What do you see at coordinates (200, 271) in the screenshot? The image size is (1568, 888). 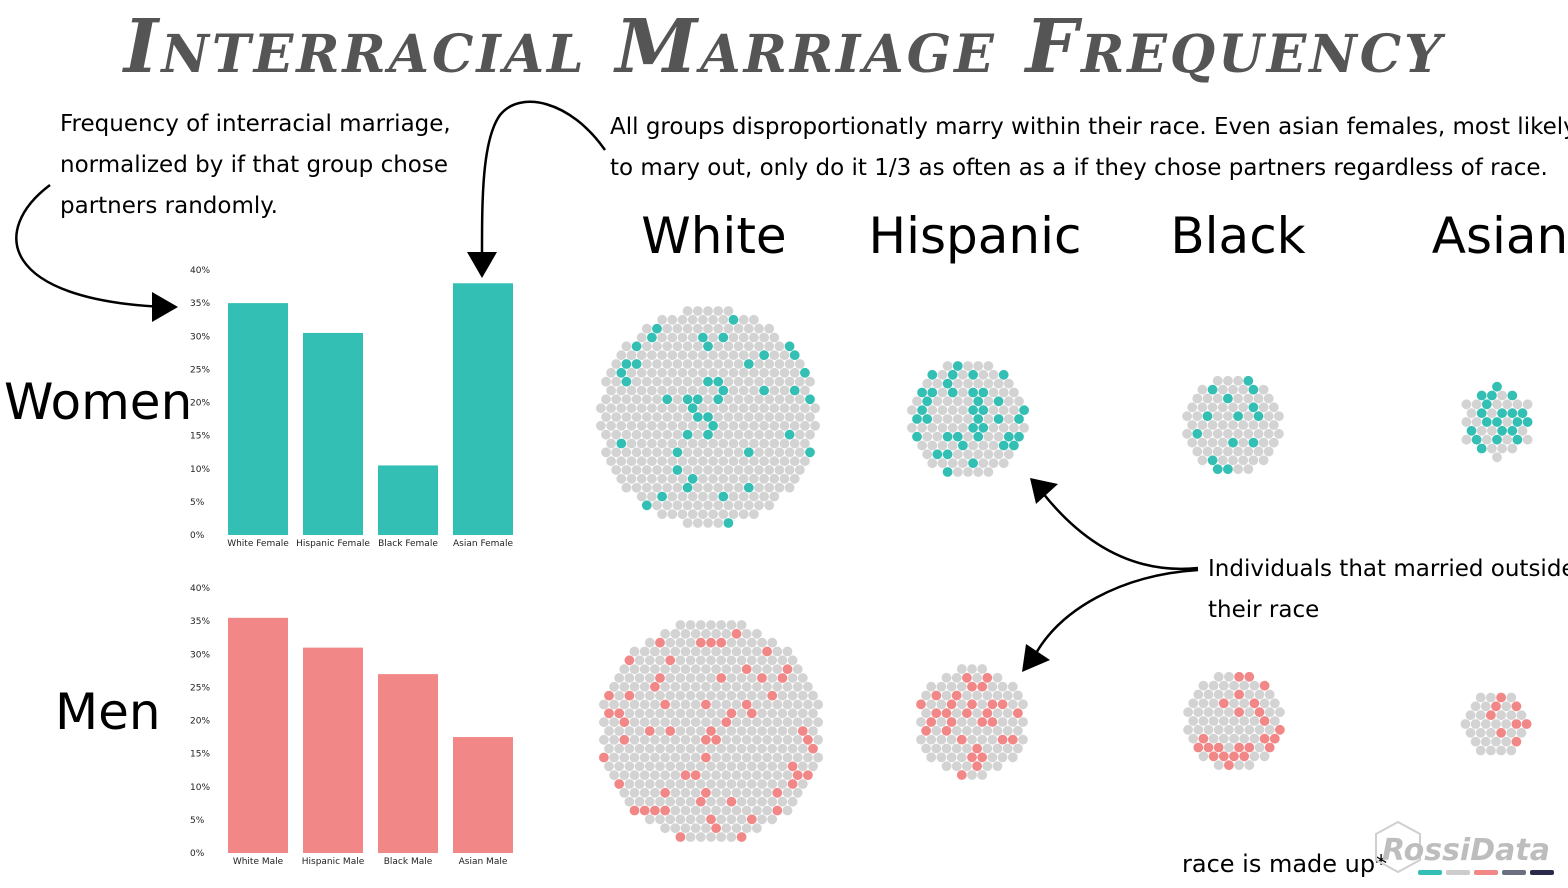 I see `y-tick-label: 40%` at bounding box center [200, 271].